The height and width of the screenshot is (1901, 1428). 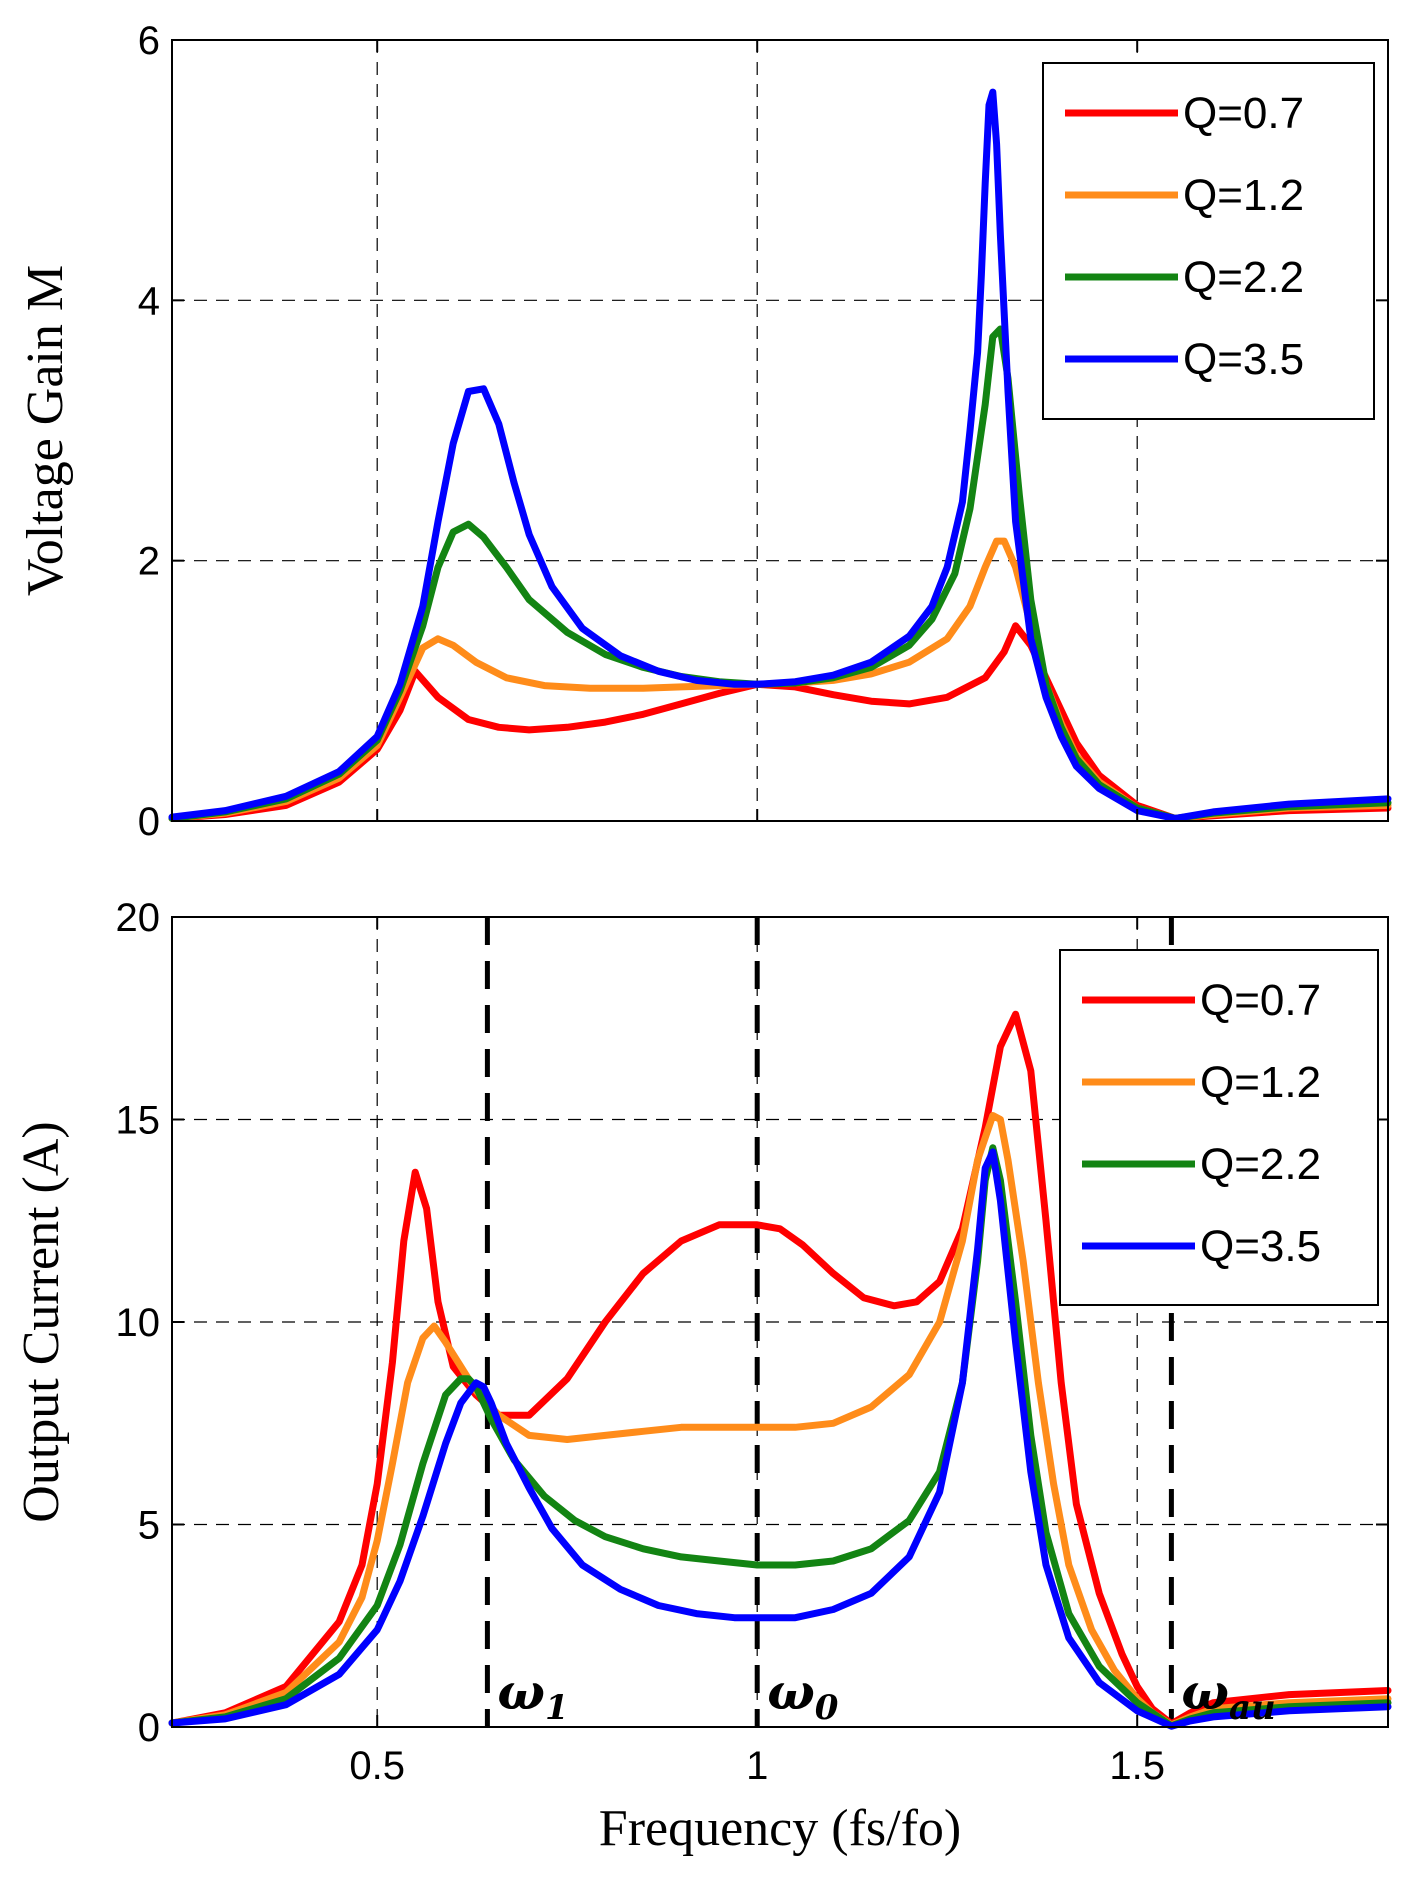 I want to click on y-axis-label: Output Current (A), so click(x=41, y=1321).